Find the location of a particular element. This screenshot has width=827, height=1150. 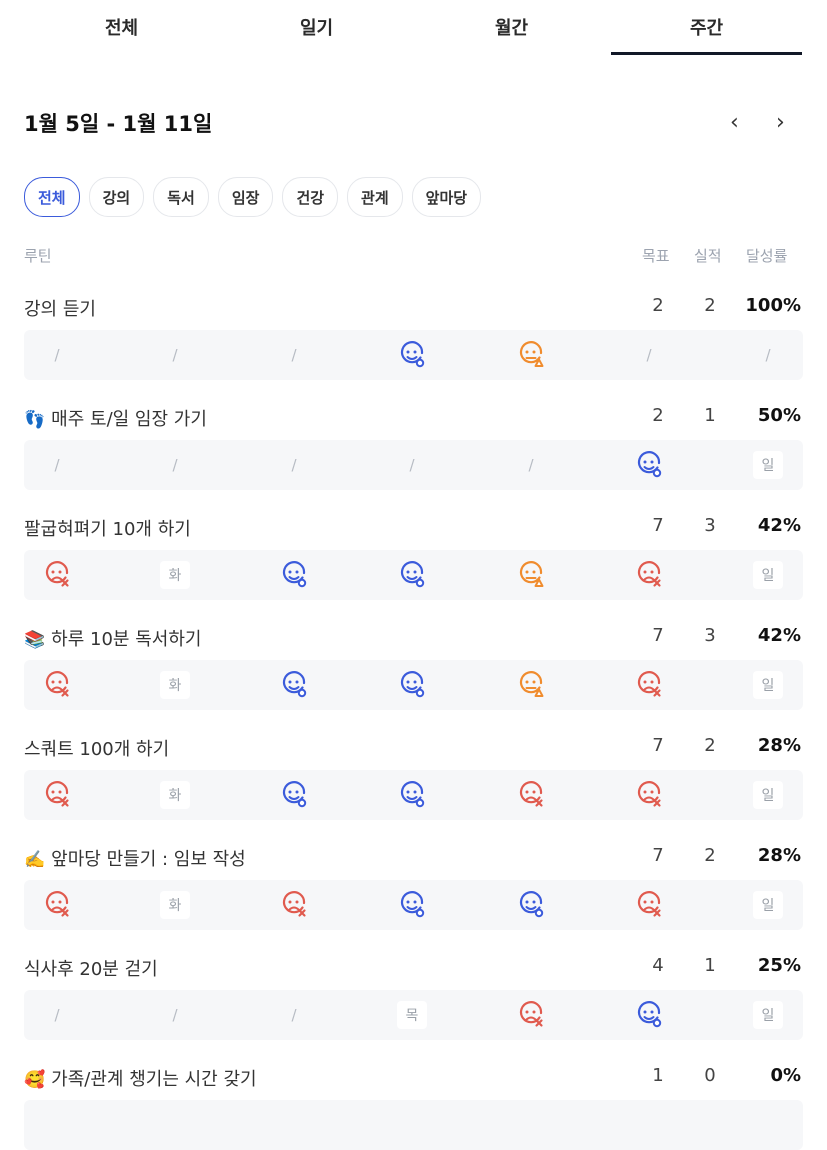

next-week-button: › is located at coordinates (780, 122).